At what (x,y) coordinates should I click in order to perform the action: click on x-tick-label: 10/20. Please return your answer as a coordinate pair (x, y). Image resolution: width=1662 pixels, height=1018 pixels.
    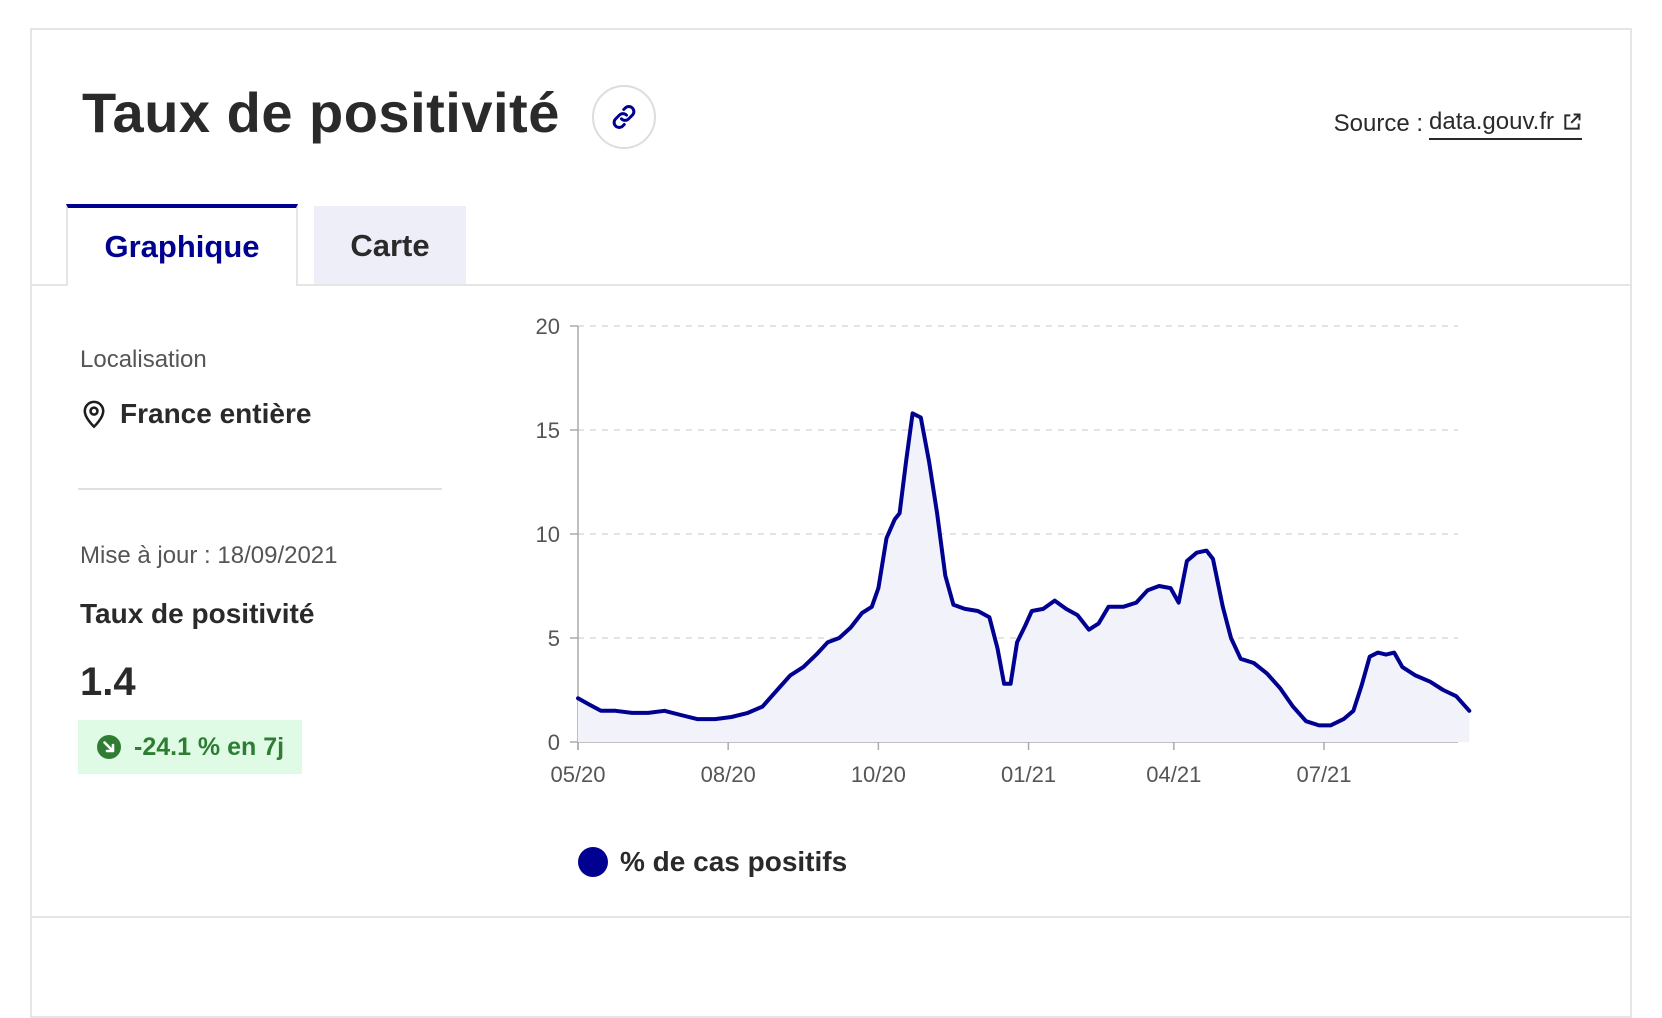
    Looking at the image, I should click on (878, 774).